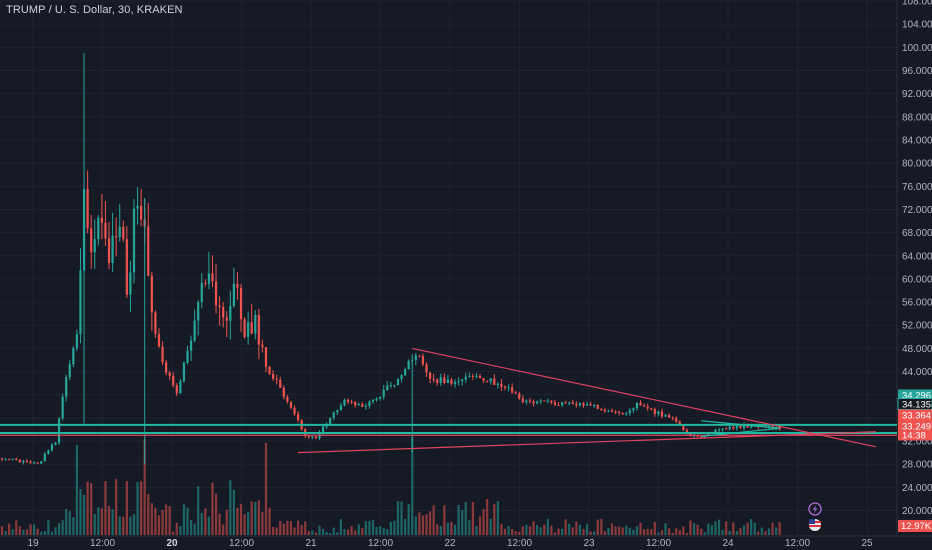 Image resolution: width=932 pixels, height=550 pixels. I want to click on price-tick-label: 24.000, so click(917, 488).